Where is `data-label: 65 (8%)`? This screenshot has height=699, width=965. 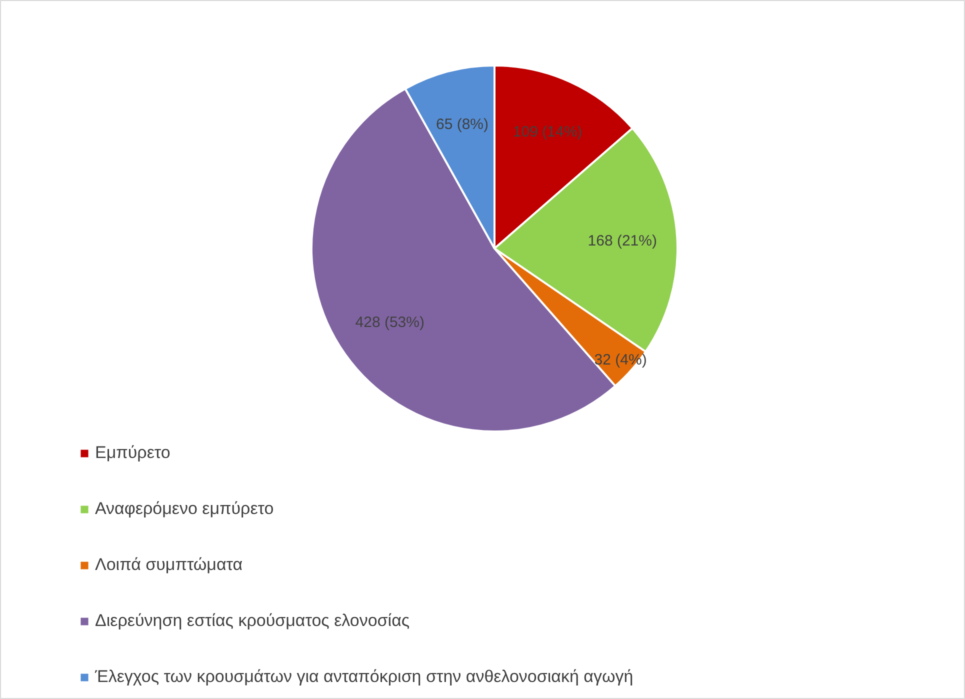
data-label: 65 (8%) is located at coordinates (462, 125).